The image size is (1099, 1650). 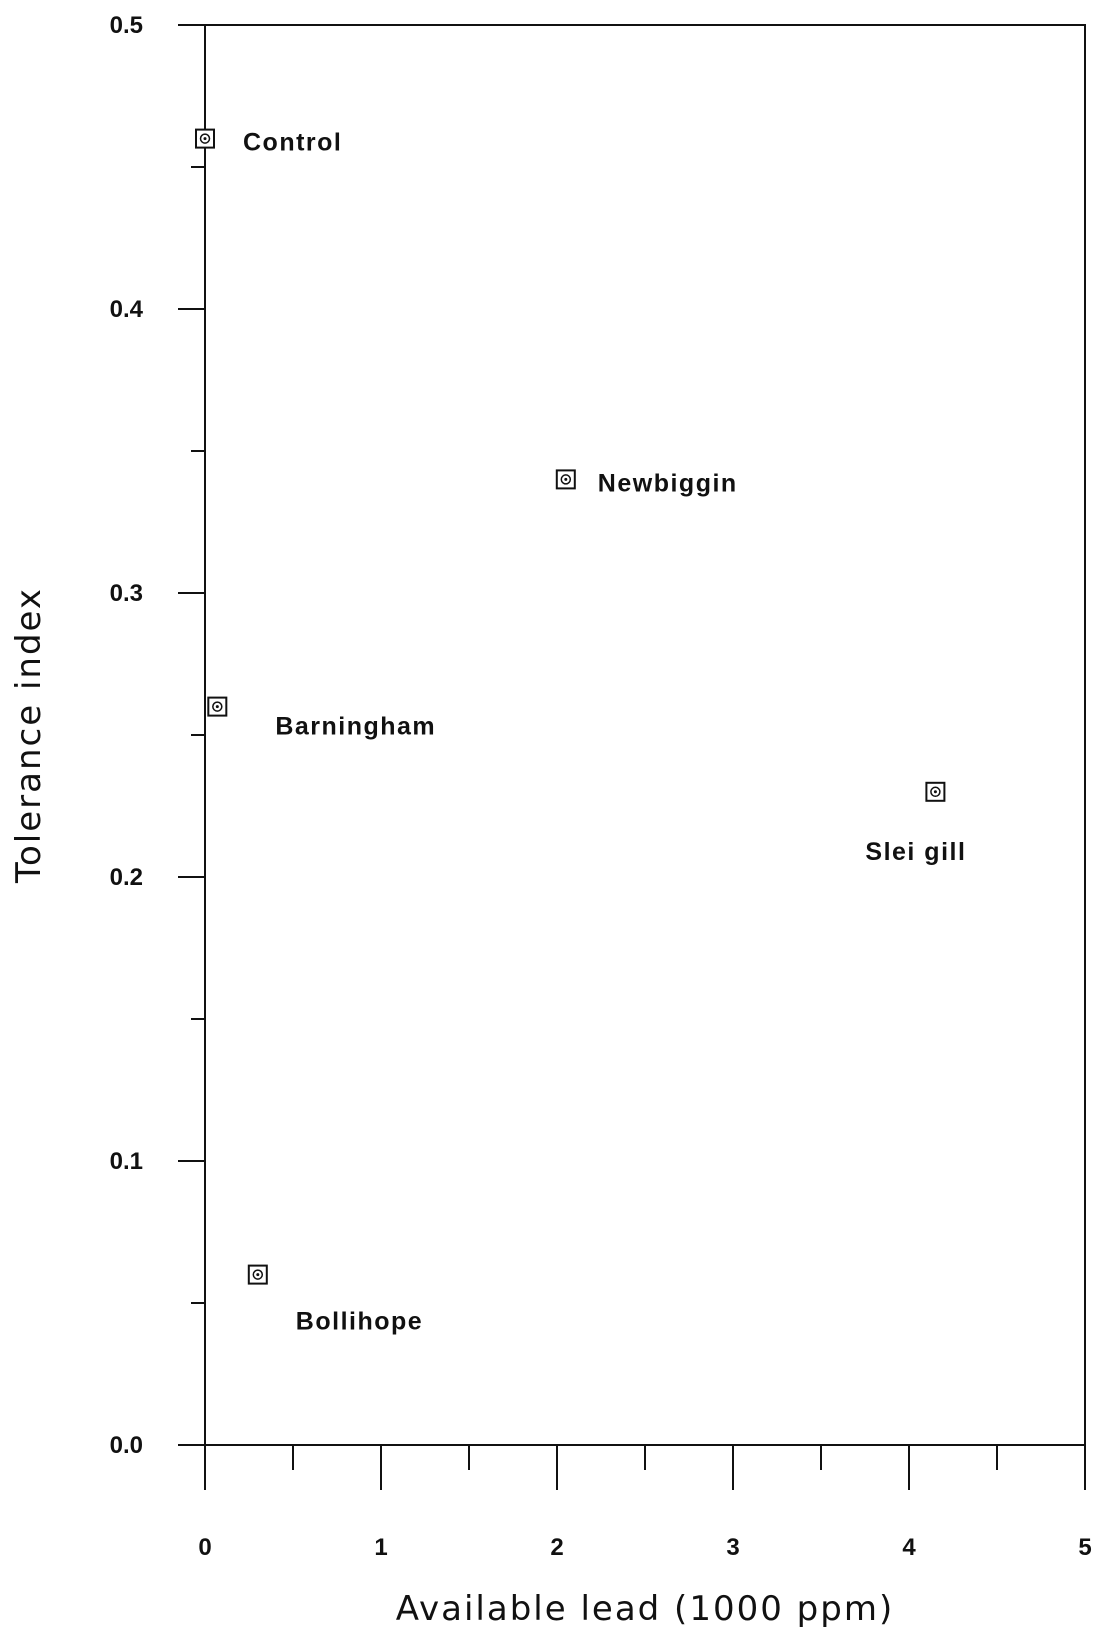 I want to click on y-tick-label: 0.0, so click(x=126, y=1445).